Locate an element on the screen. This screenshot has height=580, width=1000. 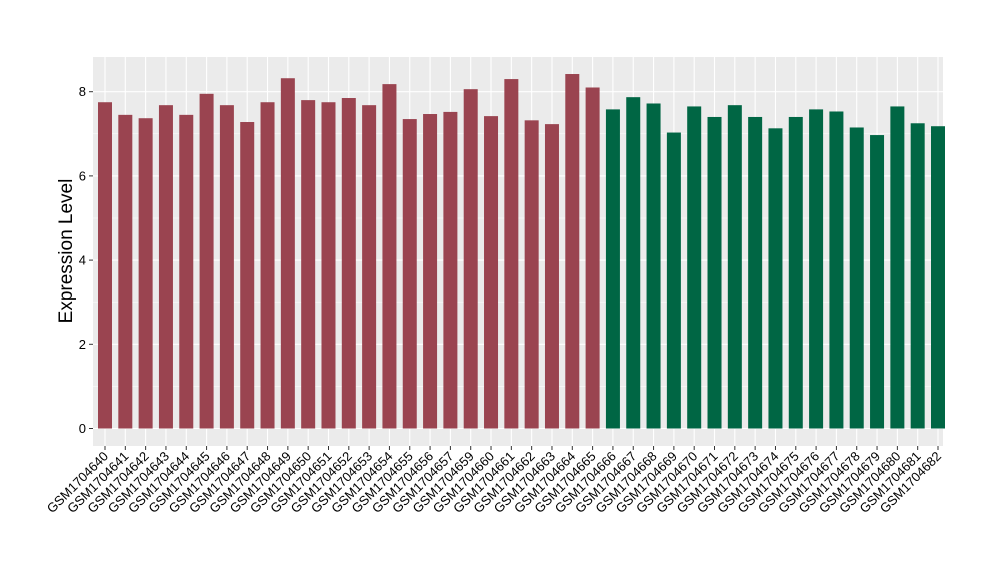
y-tick-label: 4 is located at coordinates (82, 260).